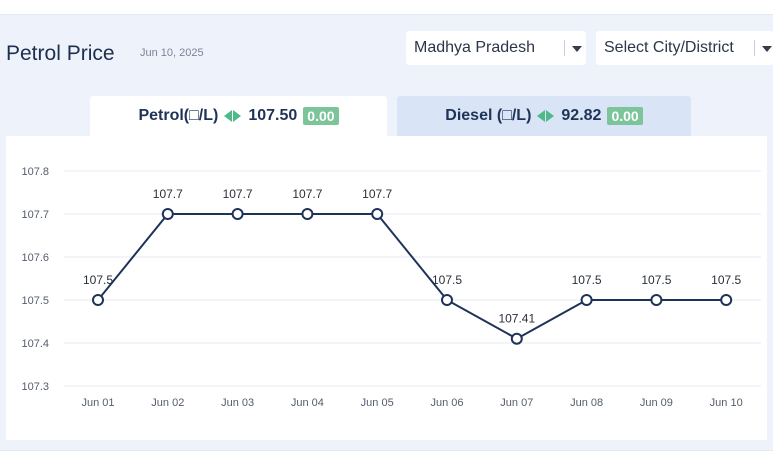 The width and height of the screenshot is (773, 464). Describe the element at coordinates (474, 47) in the screenshot. I see `state-select-value: Madhya Pradesh` at that location.